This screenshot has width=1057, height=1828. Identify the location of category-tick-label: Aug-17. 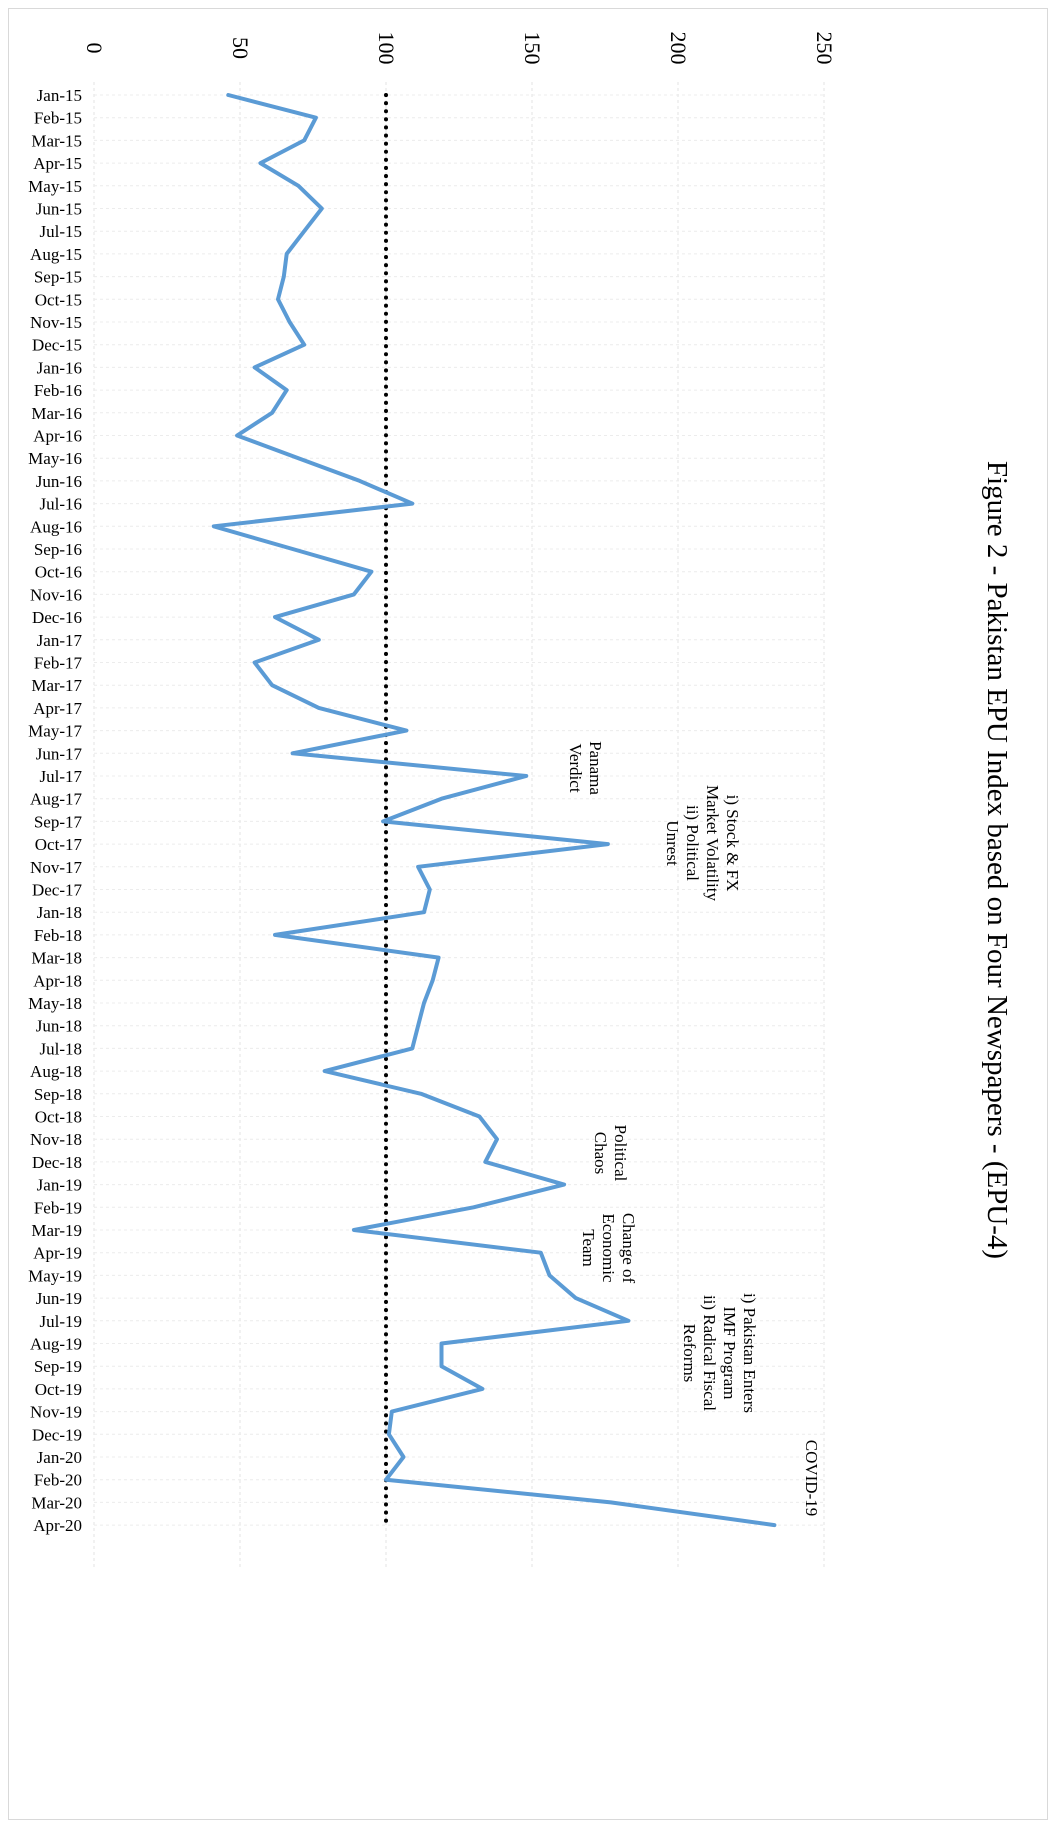
(56, 799).